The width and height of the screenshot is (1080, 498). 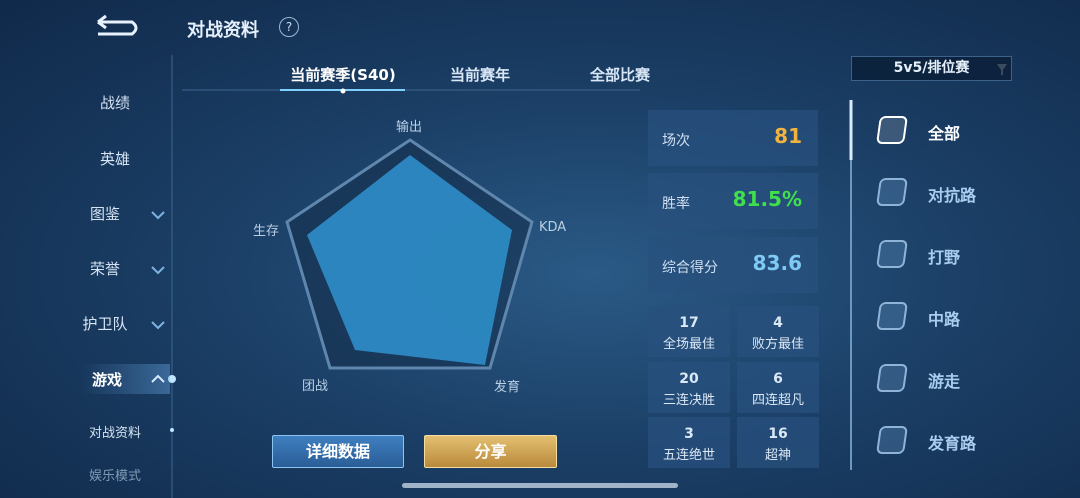 I want to click on achievement-label: 三连决胜, so click(x=688, y=400).